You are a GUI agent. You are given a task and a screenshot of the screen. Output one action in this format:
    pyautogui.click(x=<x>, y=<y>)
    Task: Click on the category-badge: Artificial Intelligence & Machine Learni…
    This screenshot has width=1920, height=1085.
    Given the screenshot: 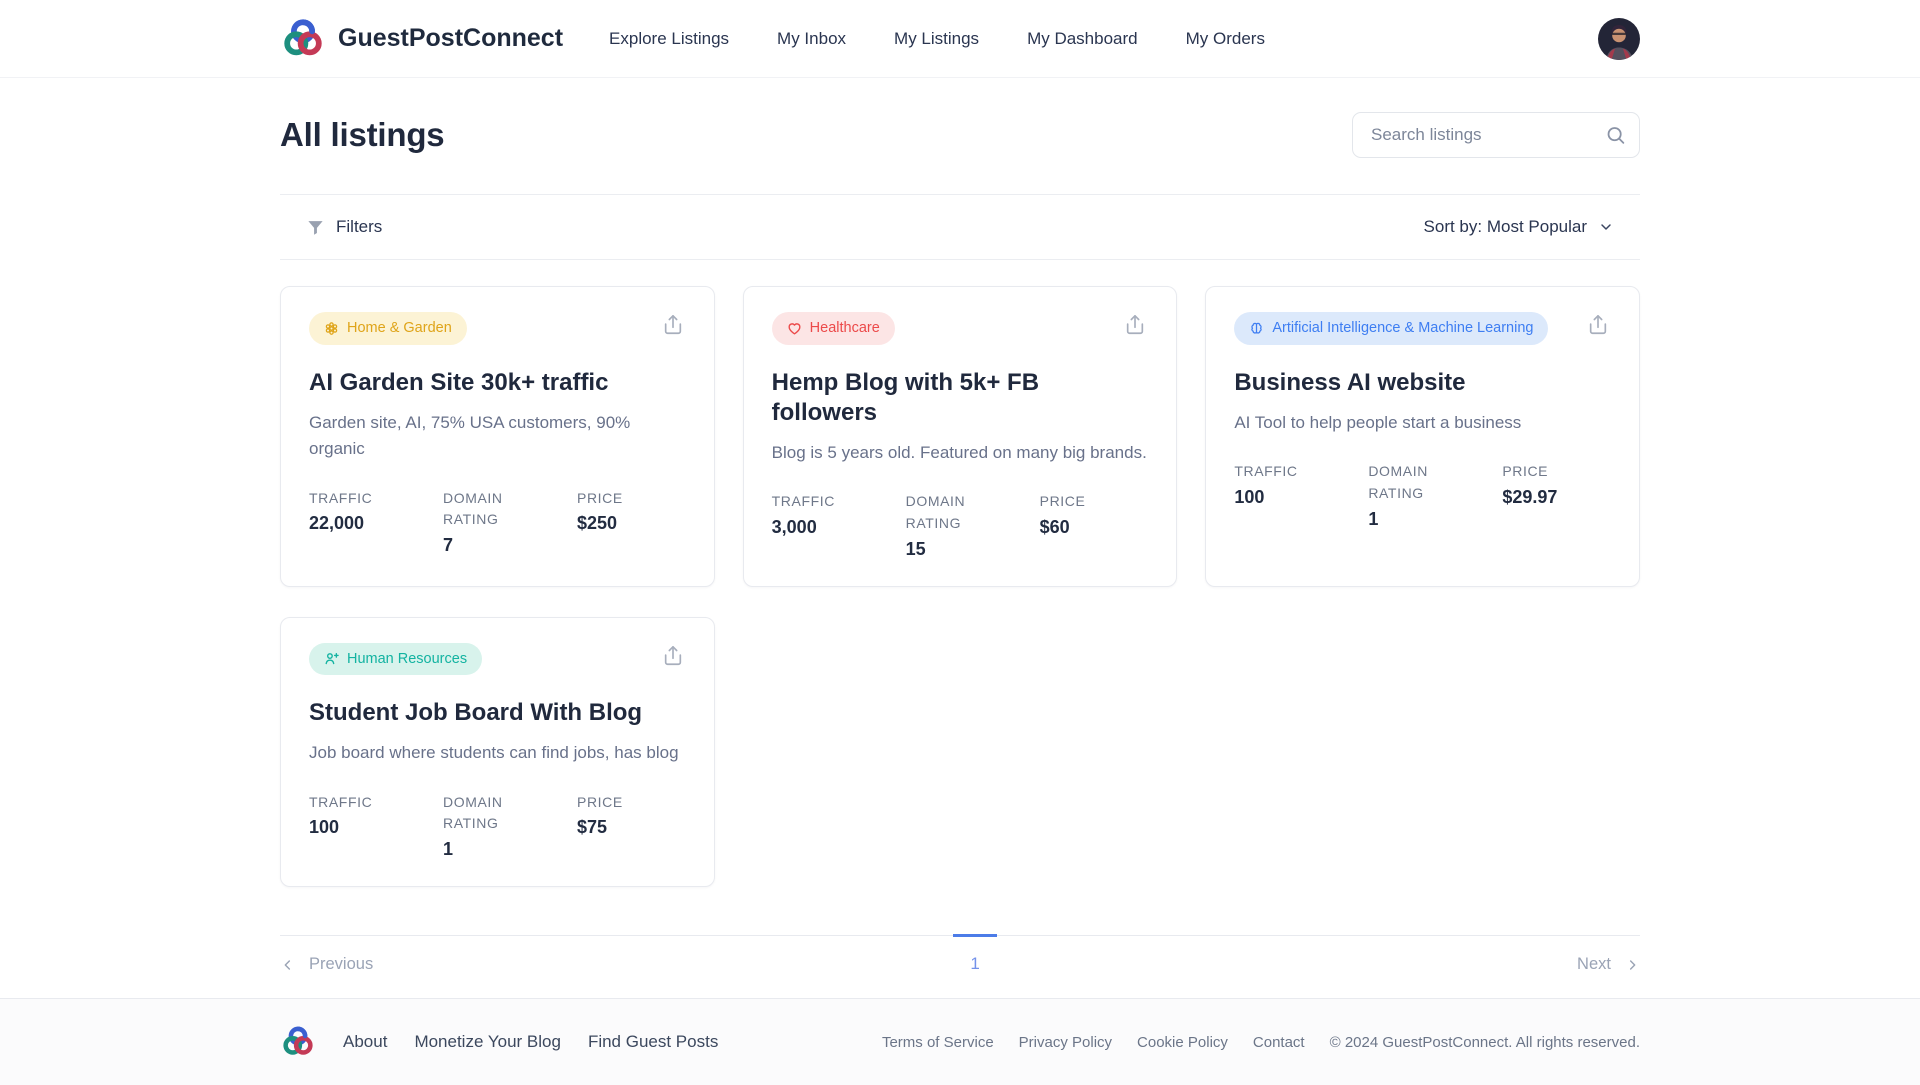 What is the action you would take?
    pyautogui.click(x=1391, y=328)
    